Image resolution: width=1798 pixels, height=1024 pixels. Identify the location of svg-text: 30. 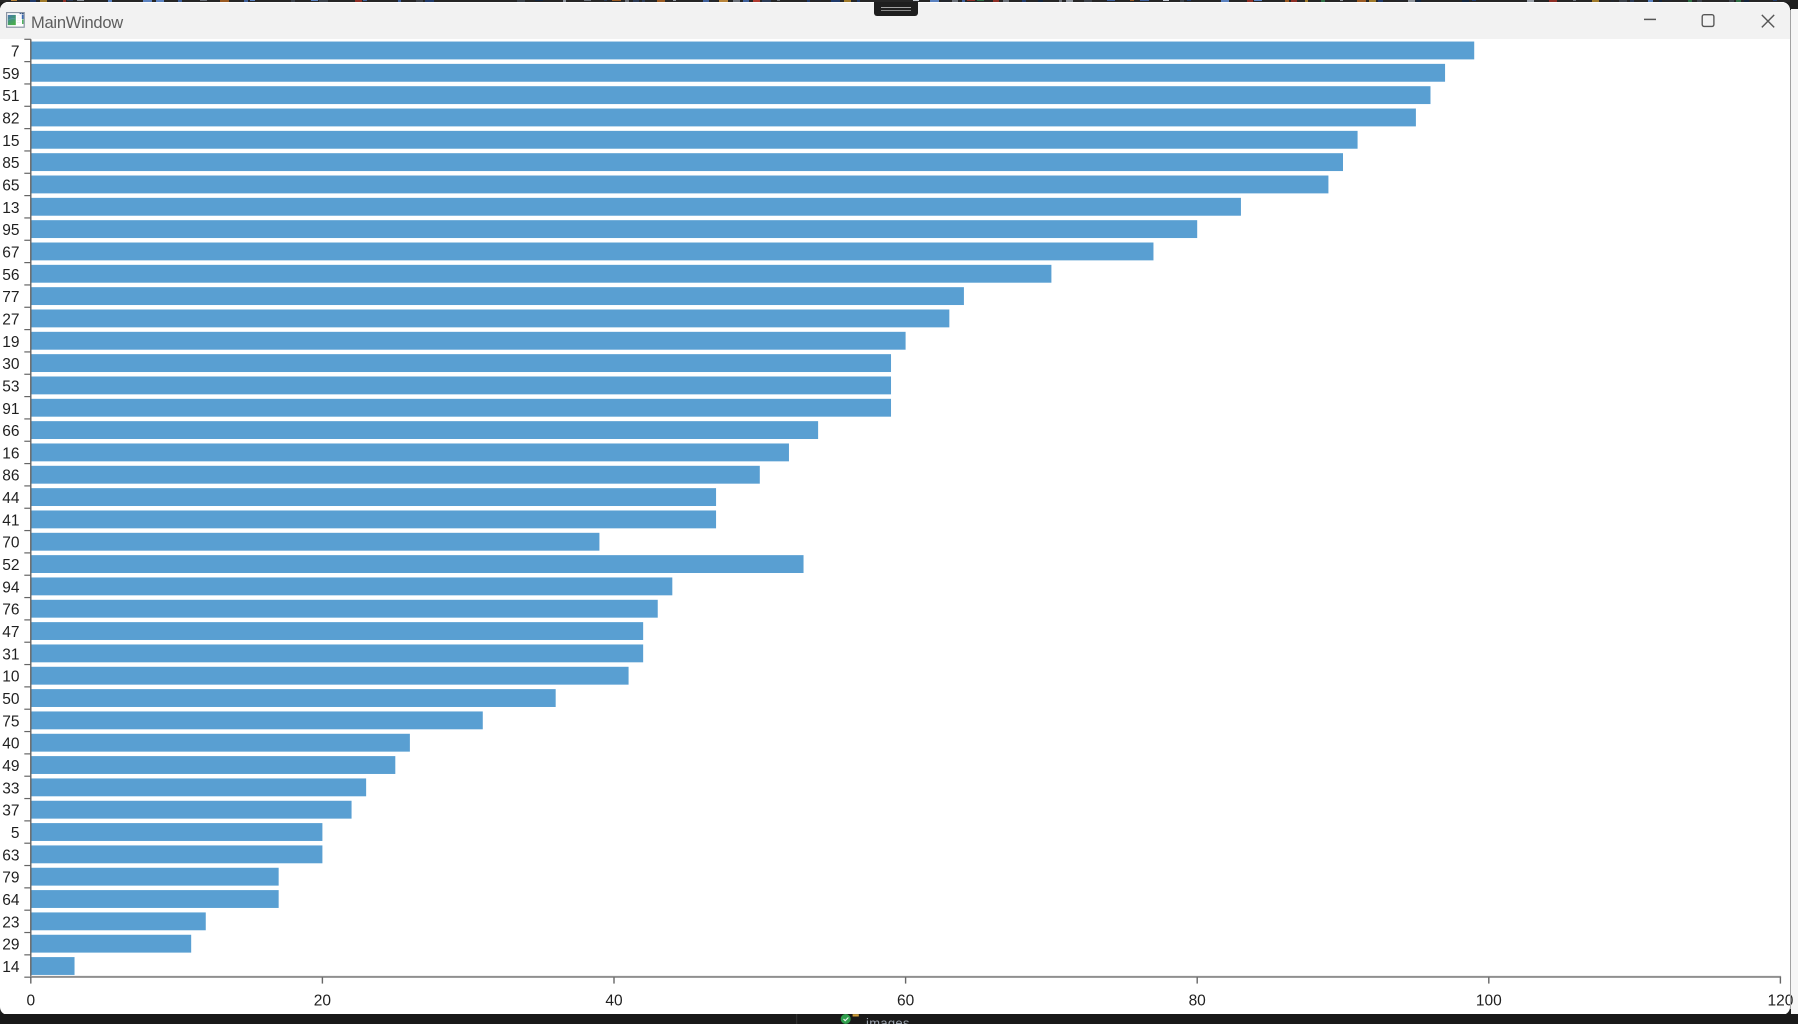
(11, 364).